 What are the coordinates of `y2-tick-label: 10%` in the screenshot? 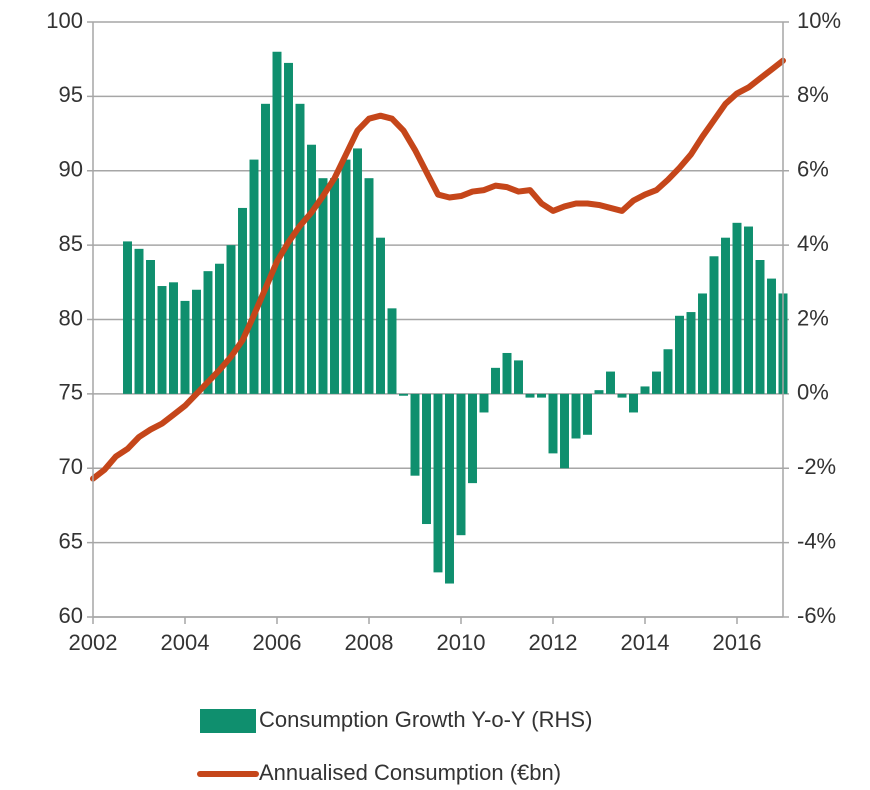 It's located at (819, 20).